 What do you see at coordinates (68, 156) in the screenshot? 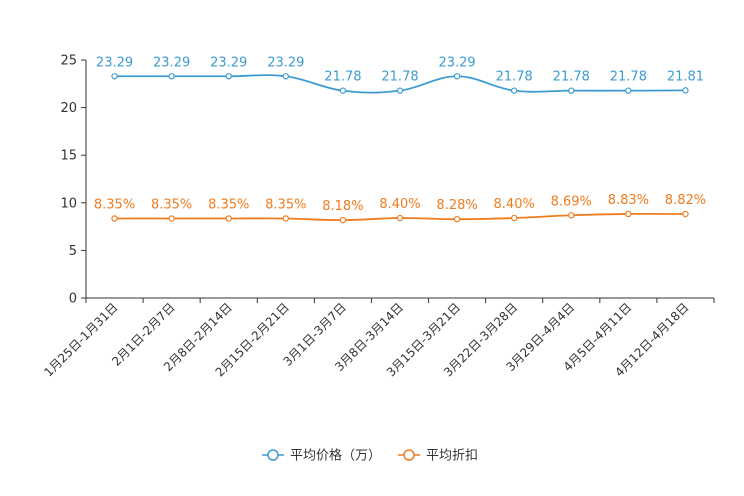
I see `y-tick-label: 15` at bounding box center [68, 156].